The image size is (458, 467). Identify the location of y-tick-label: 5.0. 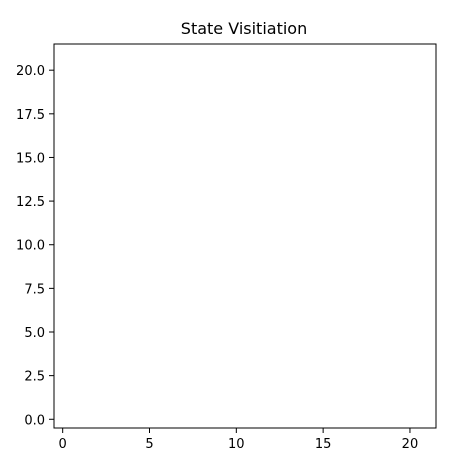
(34, 333).